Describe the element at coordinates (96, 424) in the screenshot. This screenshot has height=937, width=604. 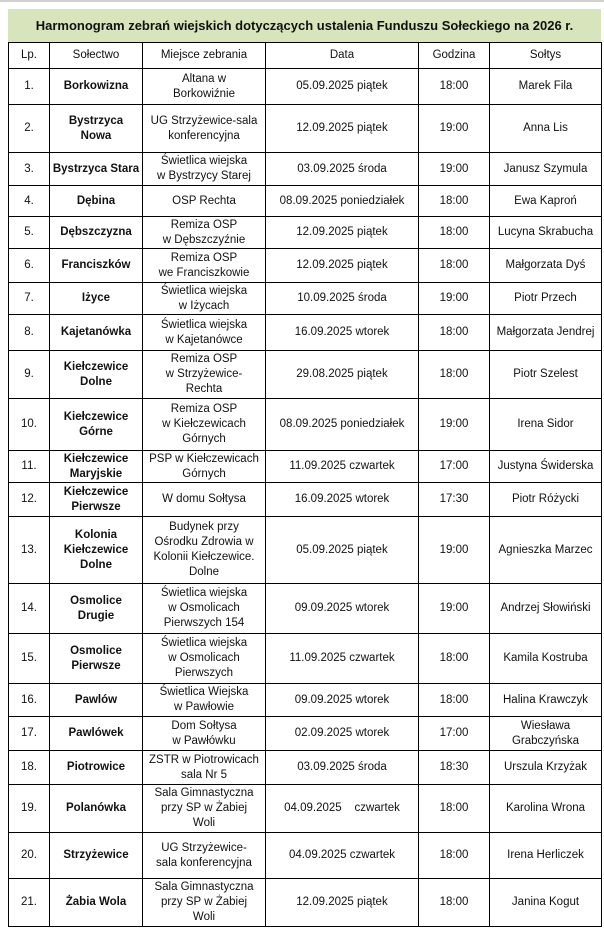
I see `cell-solectwo: Kiełczewice Górne` at that location.